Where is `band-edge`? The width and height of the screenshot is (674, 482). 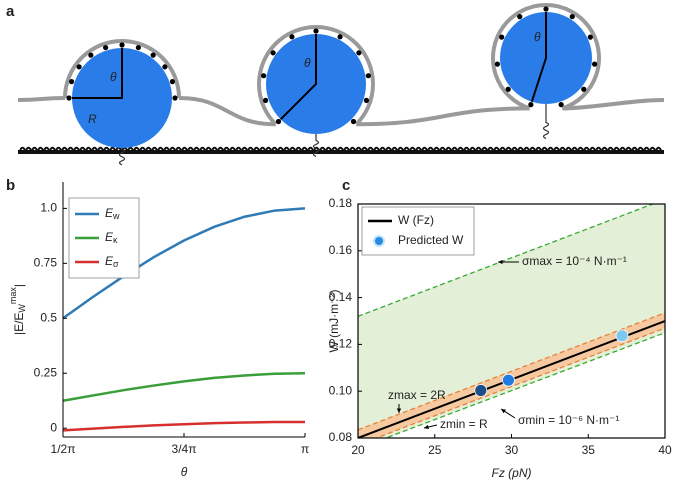
band-edge is located at coordinates (524, 385).